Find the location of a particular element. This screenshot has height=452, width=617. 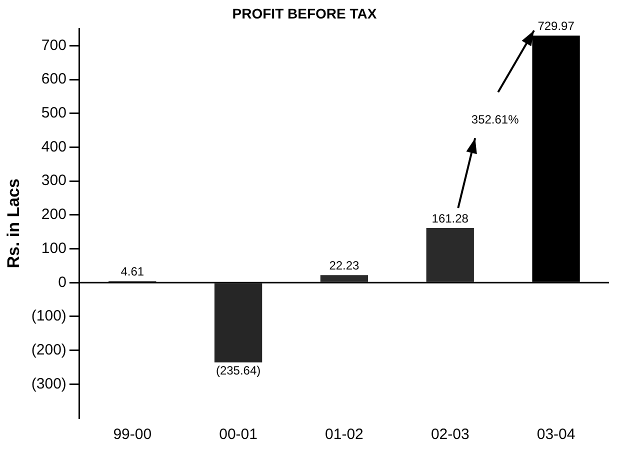

y-tick-label: (200) is located at coordinates (48, 349).